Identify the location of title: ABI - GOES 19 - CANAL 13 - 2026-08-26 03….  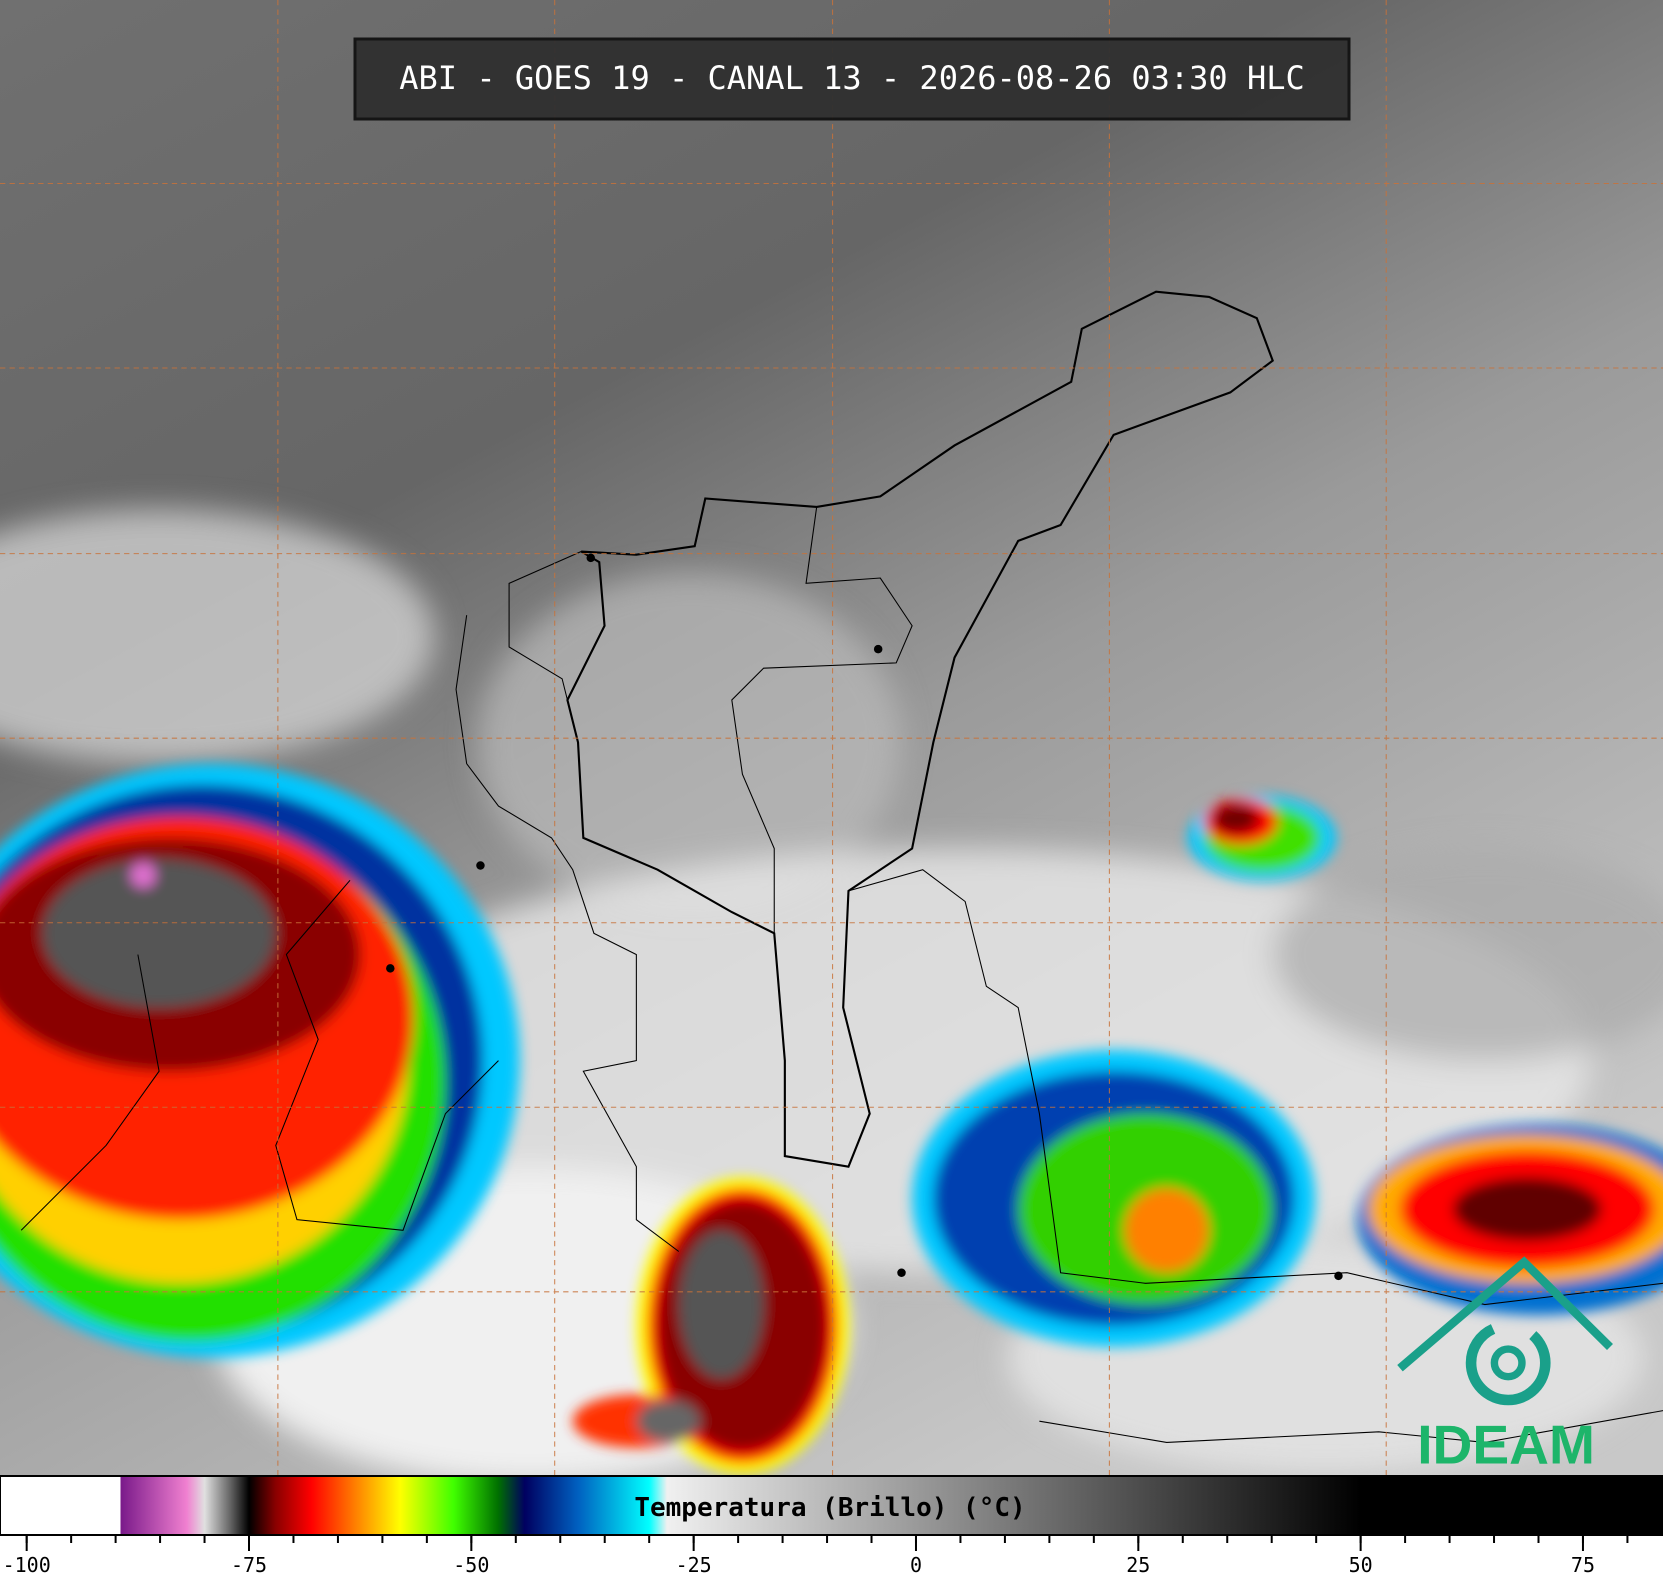
(851, 78).